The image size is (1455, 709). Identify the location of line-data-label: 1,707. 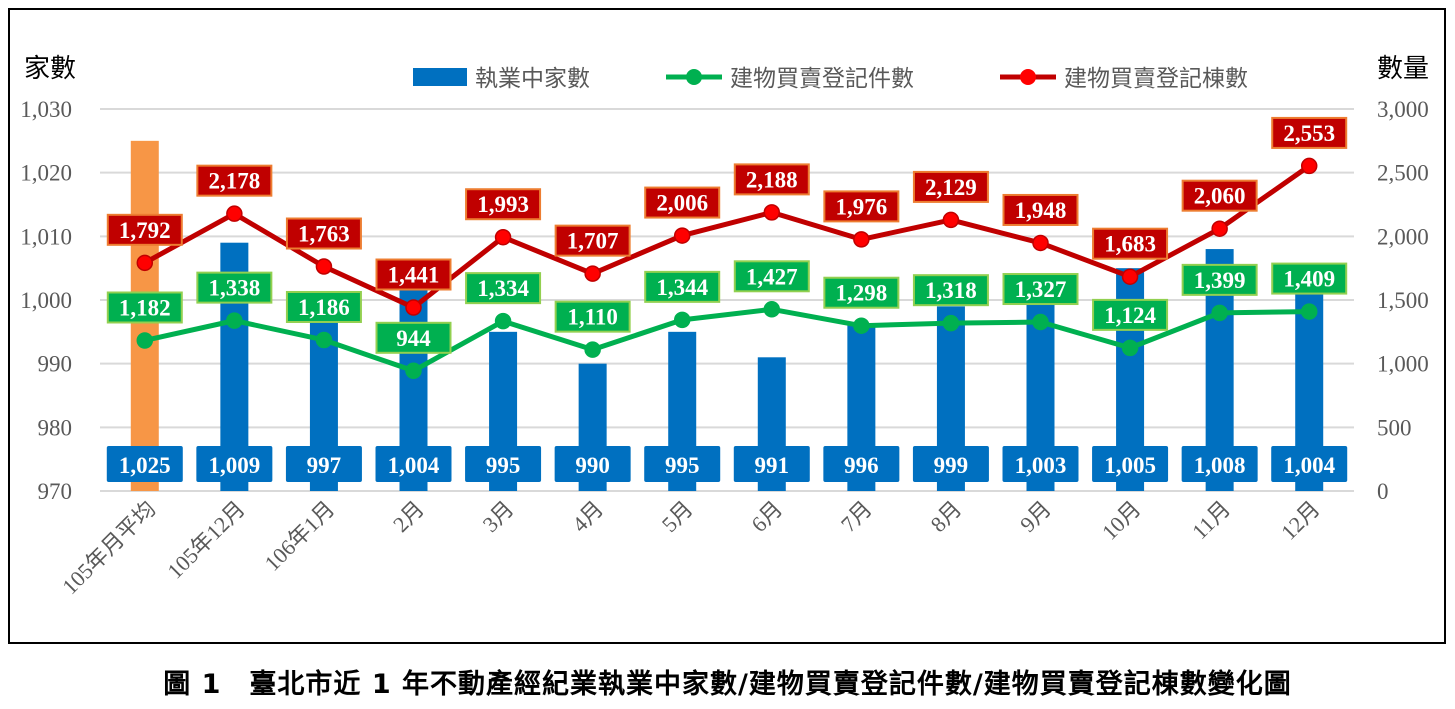
(593, 241).